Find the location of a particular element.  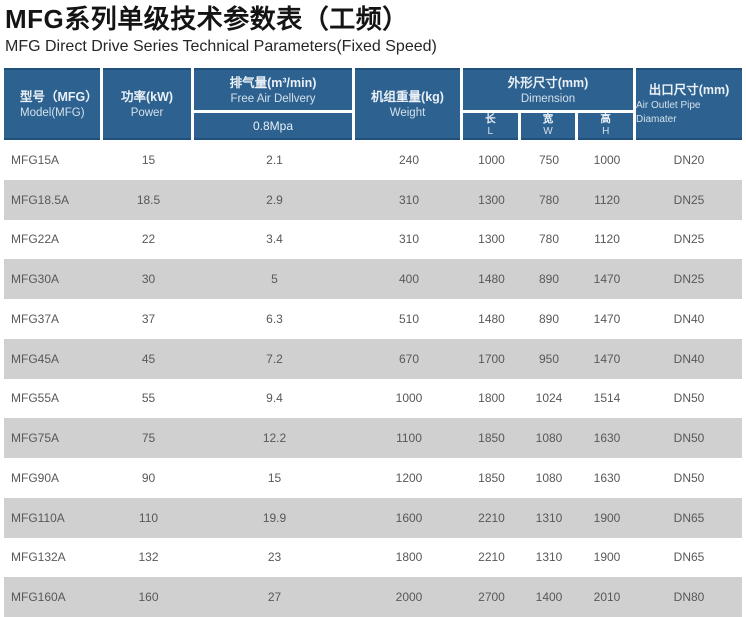

cell-model: MFG37A is located at coordinates (35, 318).